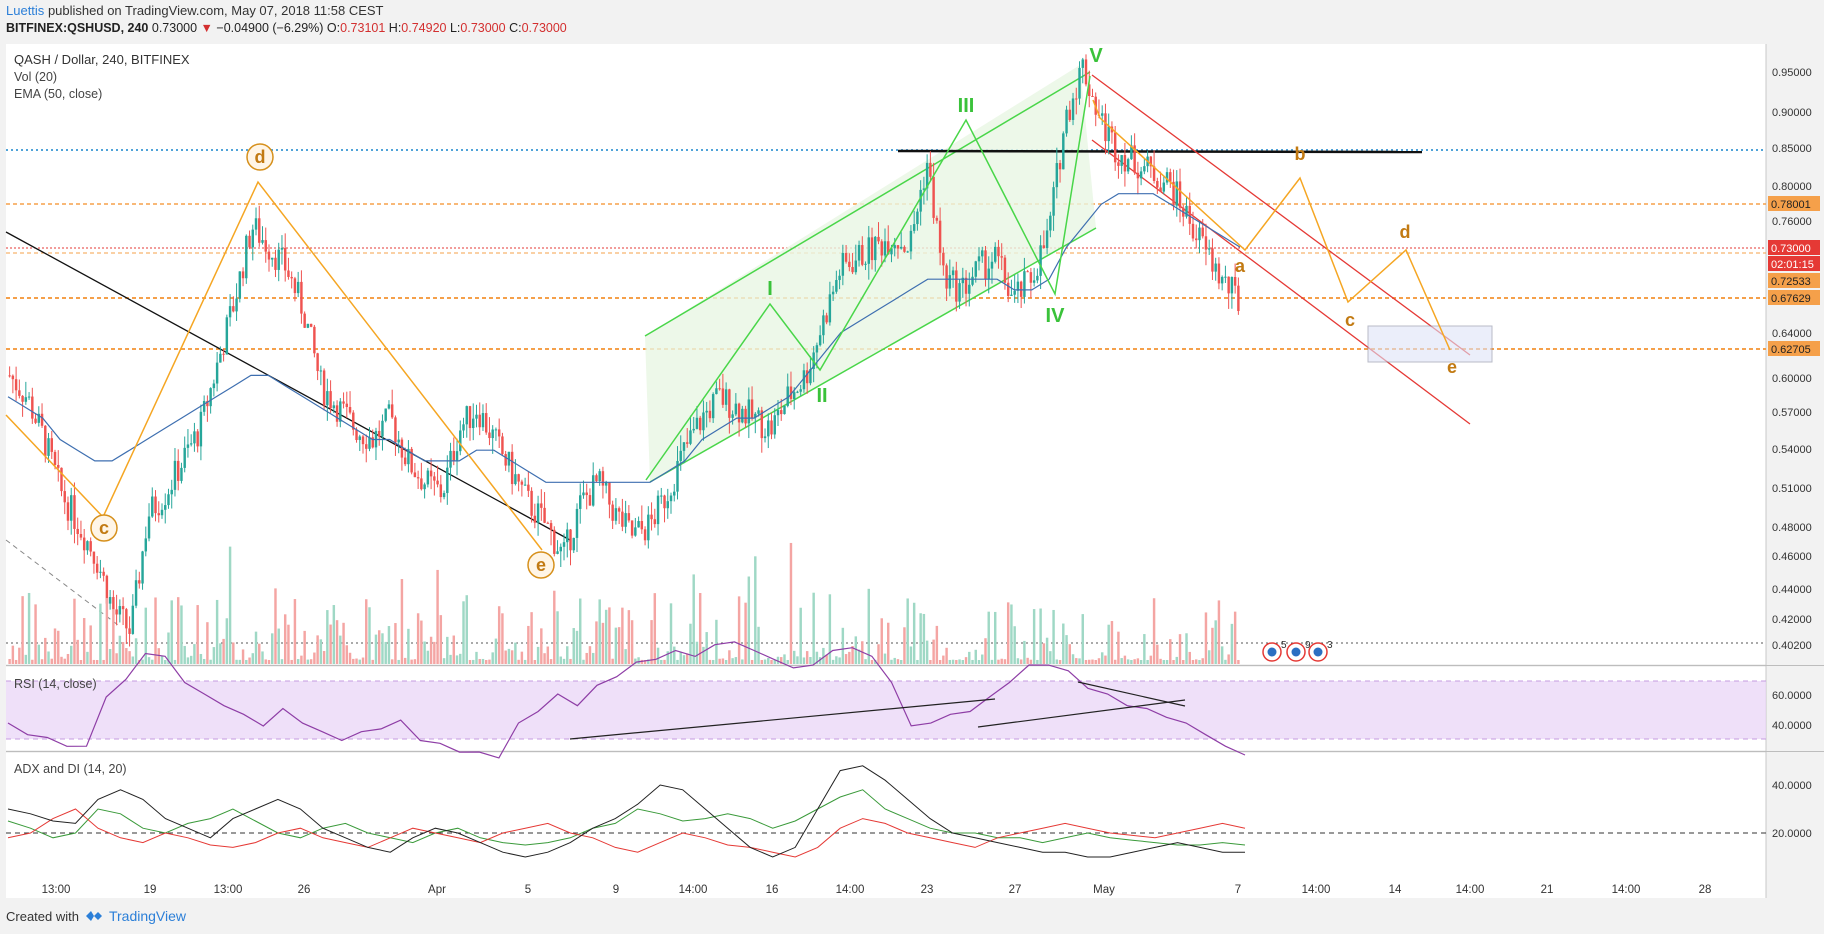 The image size is (1824, 934). I want to click on event-badge: 3, so click(1320, 651).